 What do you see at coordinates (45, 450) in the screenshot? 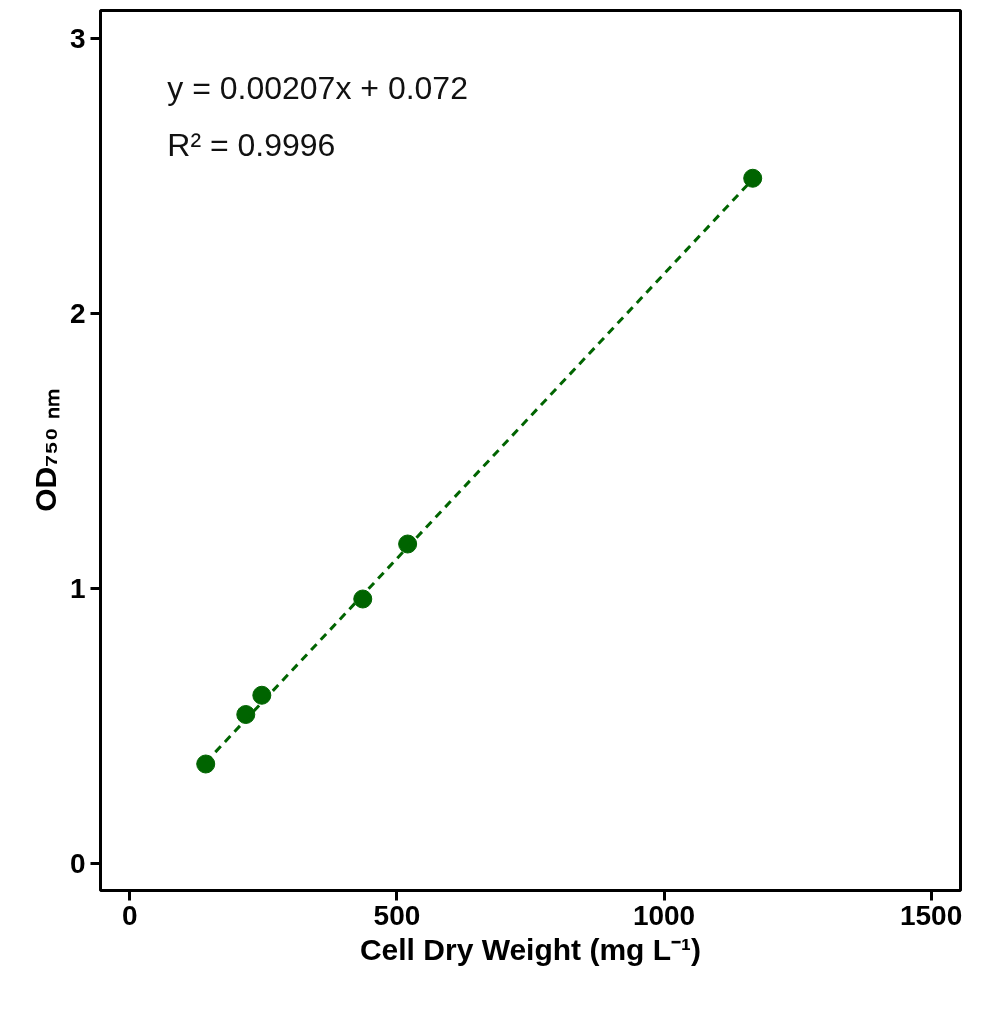
I see `y-axis-title: OD₇₅₀ ₙₘ` at bounding box center [45, 450].